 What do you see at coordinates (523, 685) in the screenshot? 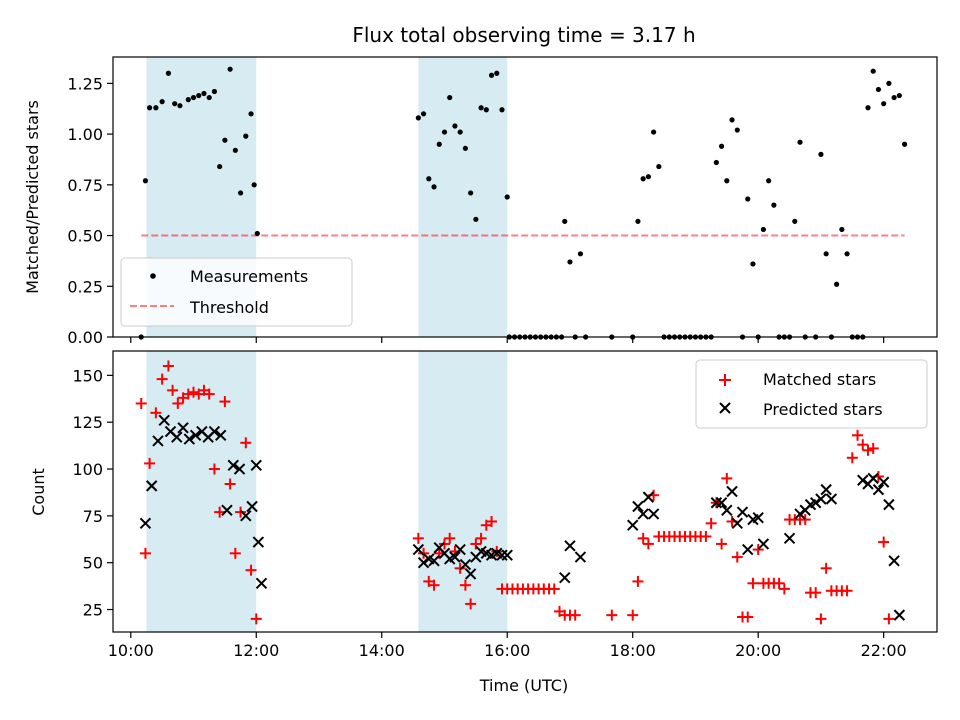
I see `x-axis-label: Time (UTC)` at bounding box center [523, 685].